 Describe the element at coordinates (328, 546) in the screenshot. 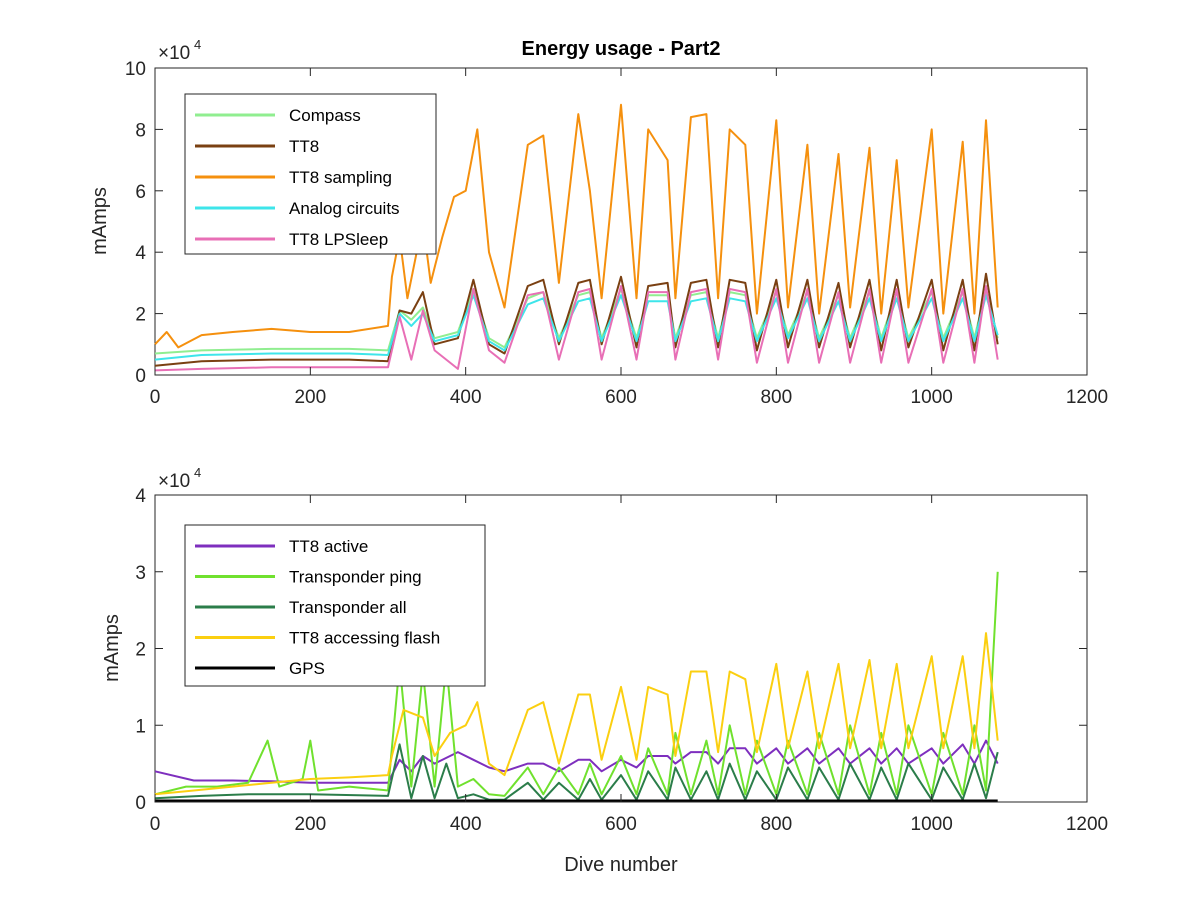

I see `legend-label-bottom-0: TT8 active` at that location.